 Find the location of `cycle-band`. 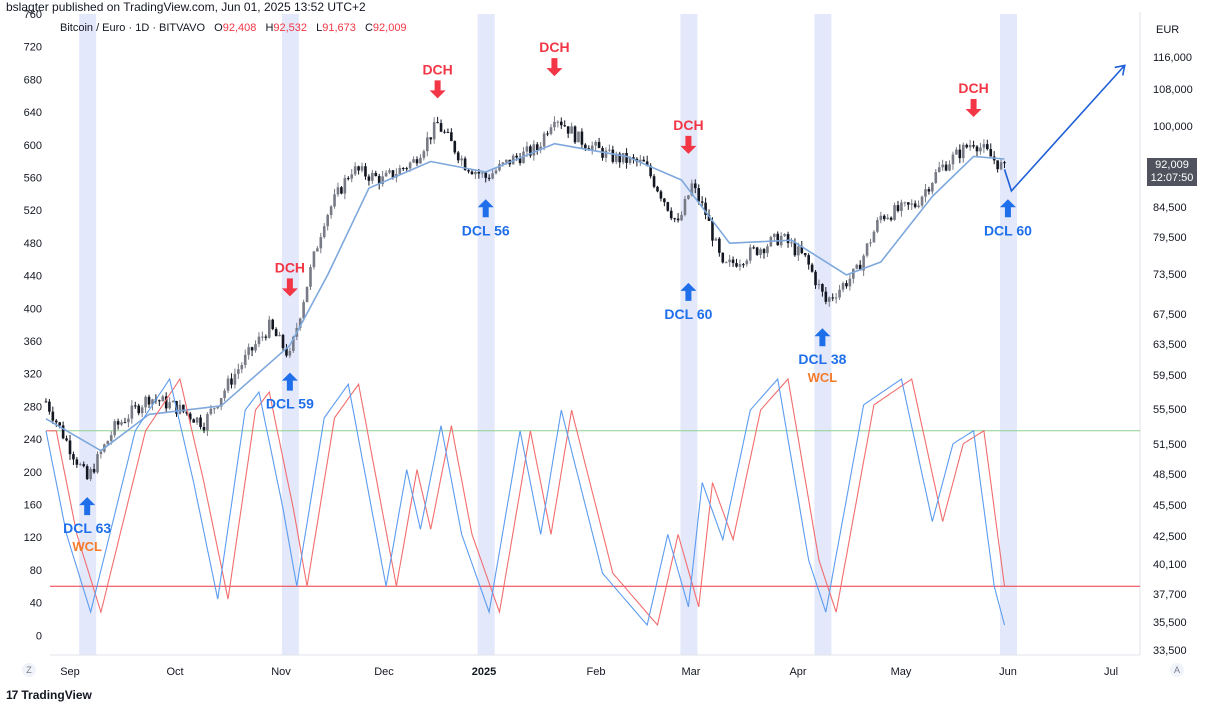

cycle-band is located at coordinates (689, 334).